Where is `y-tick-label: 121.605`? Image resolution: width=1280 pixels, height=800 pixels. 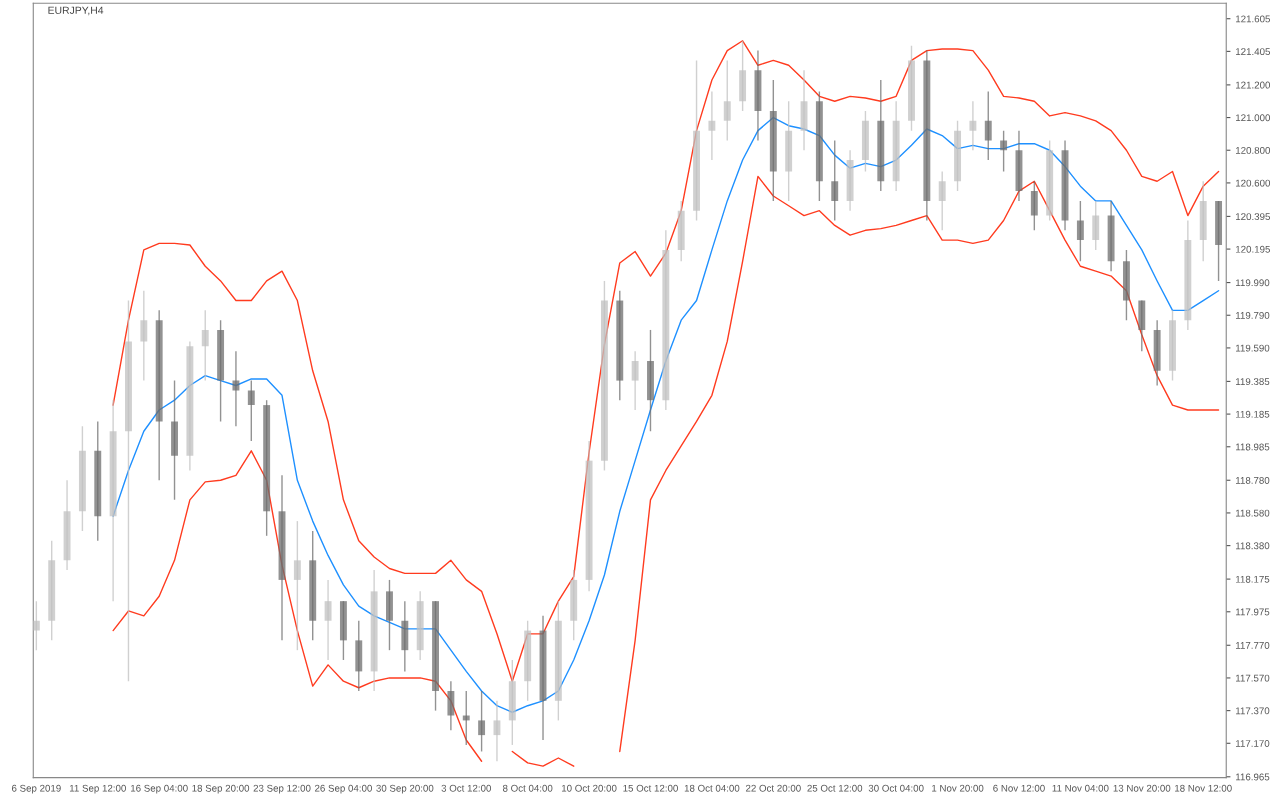 y-tick-label: 121.605 is located at coordinates (1253, 19).